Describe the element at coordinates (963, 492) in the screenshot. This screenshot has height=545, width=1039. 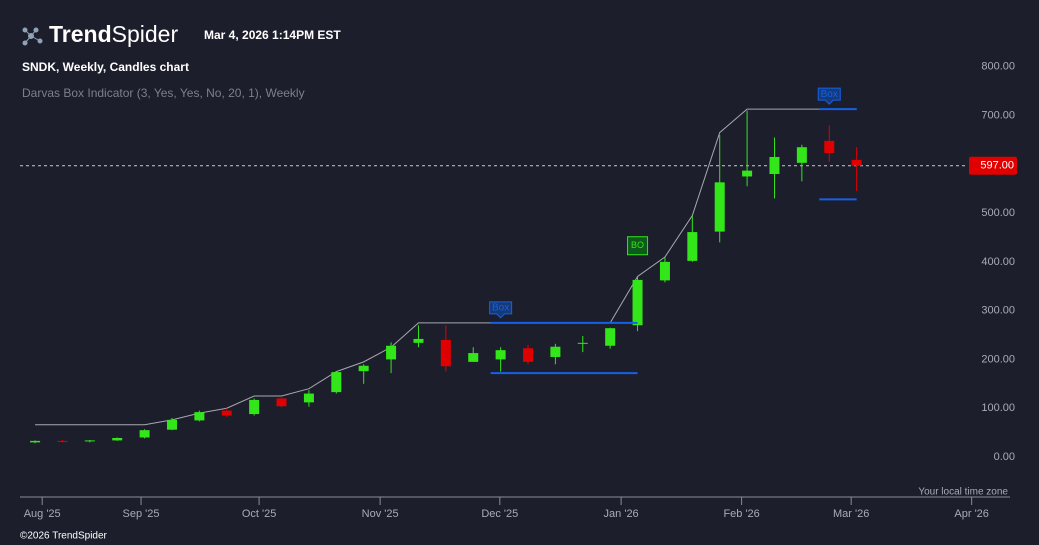
I see `timezone-note: Your local time zone` at that location.